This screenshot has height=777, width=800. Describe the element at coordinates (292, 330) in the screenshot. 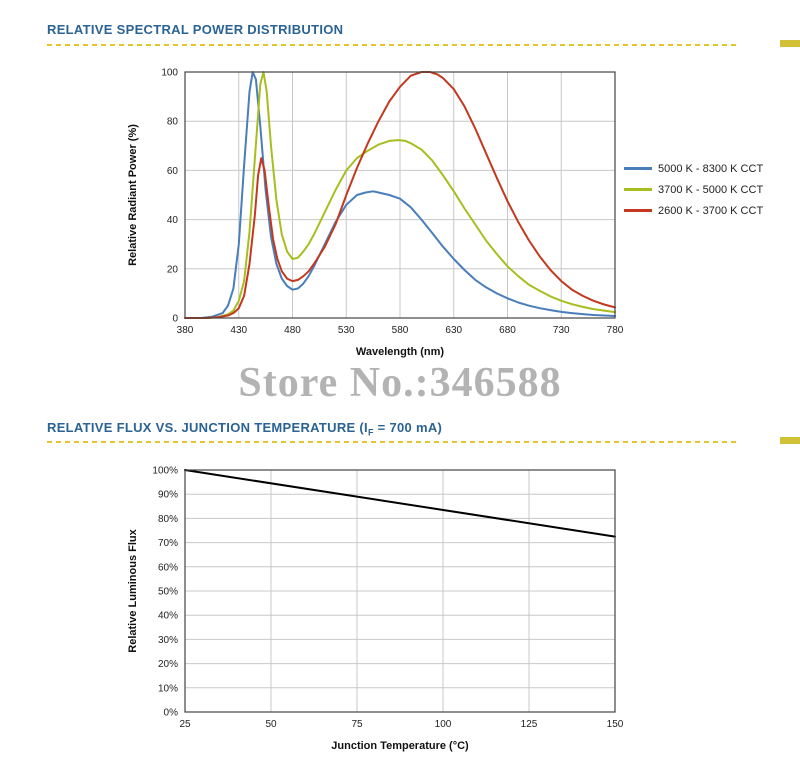

I see `x-tick-label: 480` at that location.